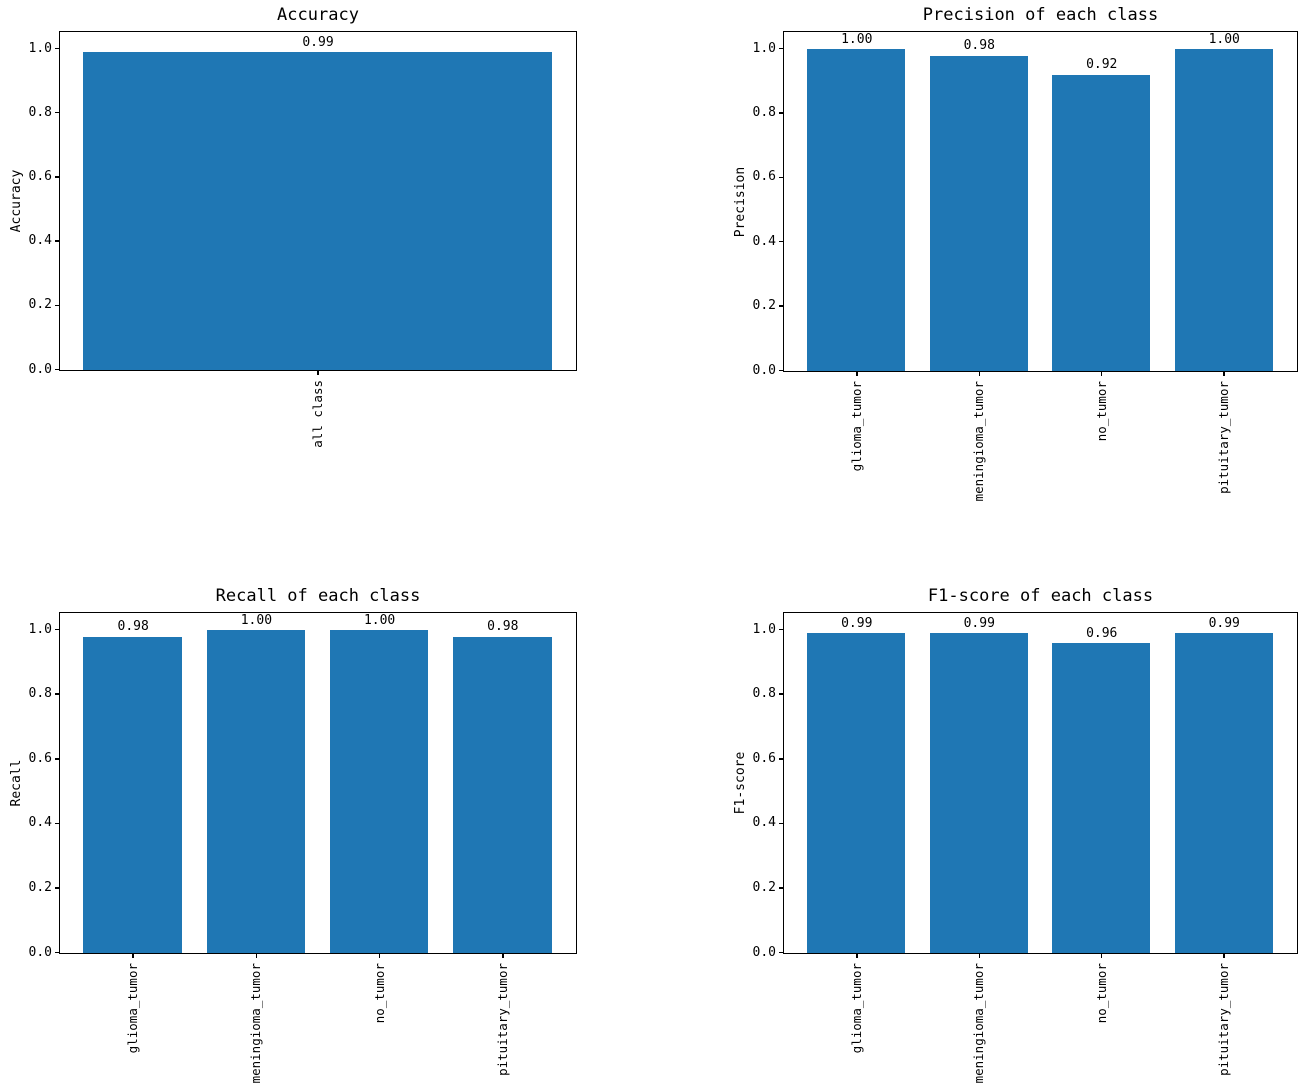  What do you see at coordinates (317, 211) in the screenshot?
I see `bar-all-class` at bounding box center [317, 211].